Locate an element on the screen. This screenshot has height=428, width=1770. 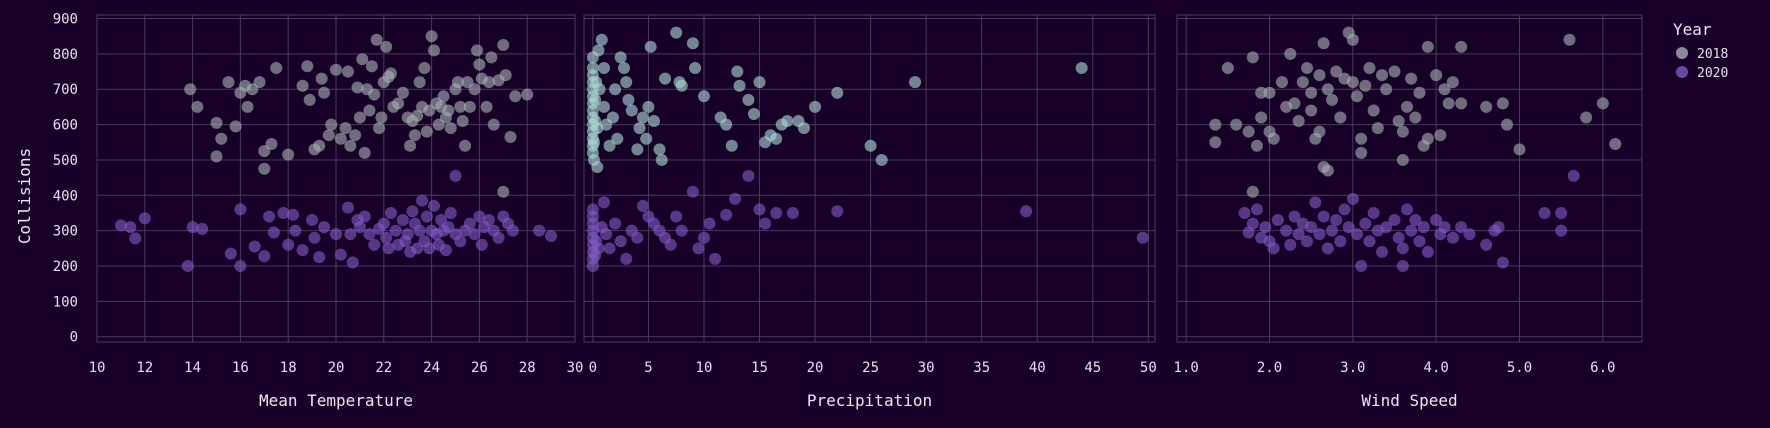
x-tick-label: 16 is located at coordinates (240, 368).